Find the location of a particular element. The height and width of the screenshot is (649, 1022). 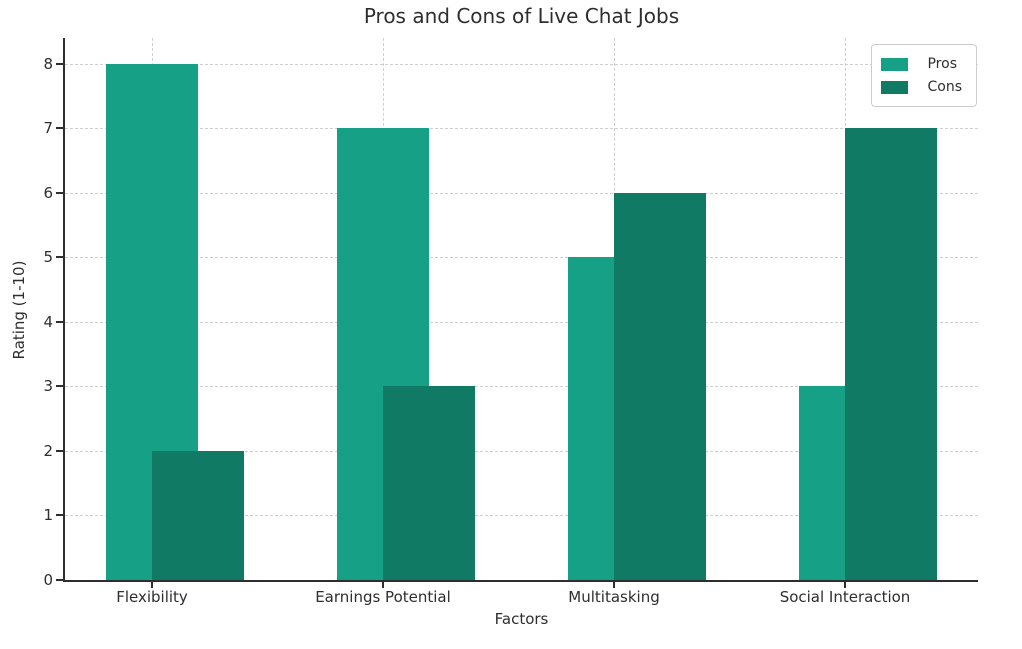

legend-label-pros: Pros is located at coordinates (942, 64).